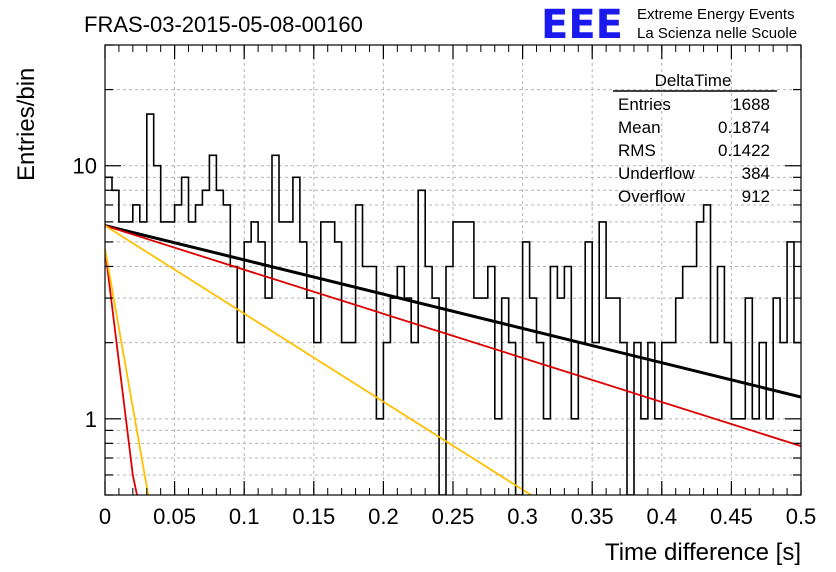 This screenshot has height=572, width=836. What do you see at coordinates (716, 14) in the screenshot?
I see `logo-line-1: Extreme Energy Events` at bounding box center [716, 14].